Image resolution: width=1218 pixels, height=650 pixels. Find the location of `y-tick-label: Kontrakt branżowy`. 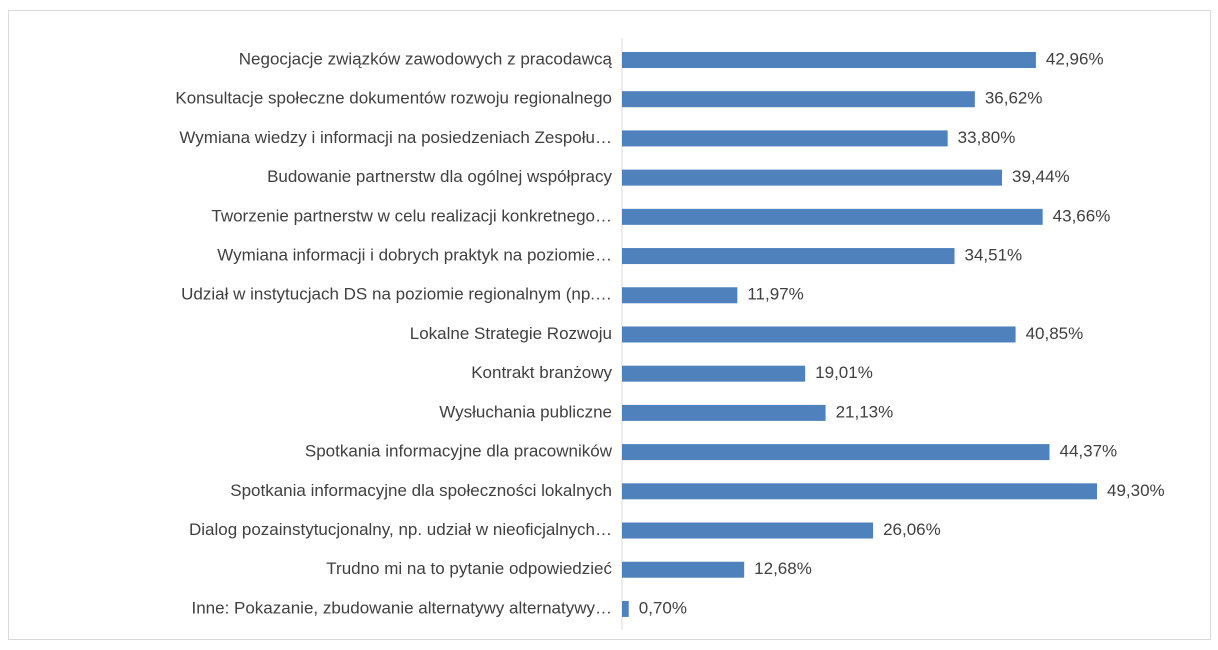

y-tick-label: Kontrakt branżowy is located at coordinates (541, 372).